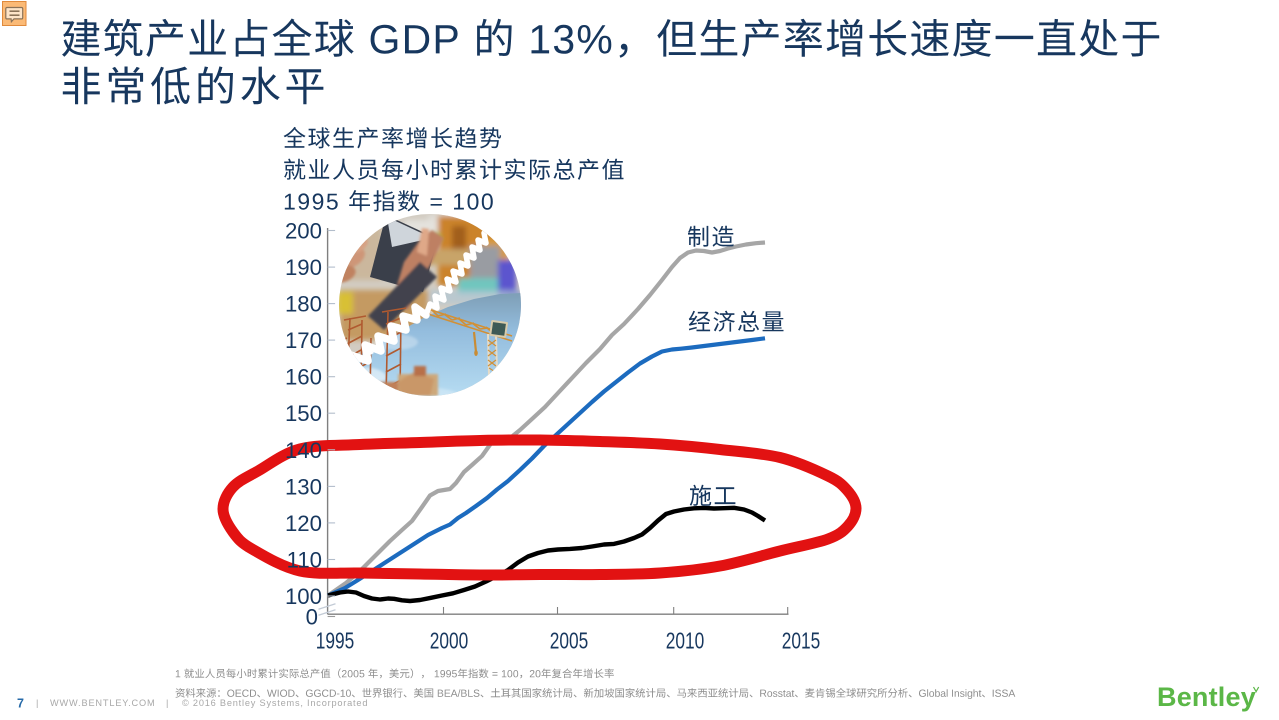 This screenshot has height=720, width=1279. I want to click on svg-text: 200, so click(303, 231).